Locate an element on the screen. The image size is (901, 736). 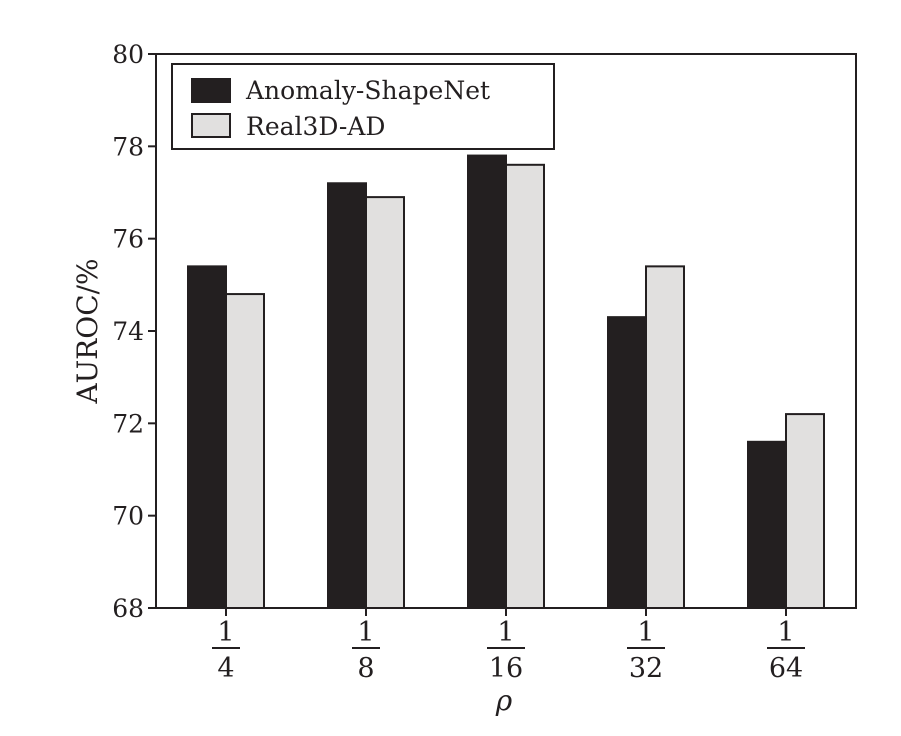
x-axis: 1 4 1 8 1 16 1 32 1 64 is located at coordinates (508, 646).